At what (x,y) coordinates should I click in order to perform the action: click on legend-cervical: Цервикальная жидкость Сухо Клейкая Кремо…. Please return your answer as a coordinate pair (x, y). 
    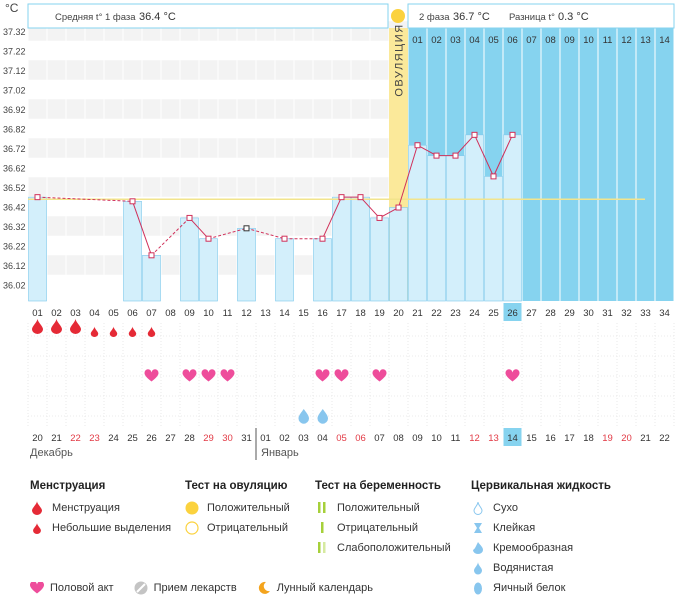
    Looking at the image, I should click on (541, 539).